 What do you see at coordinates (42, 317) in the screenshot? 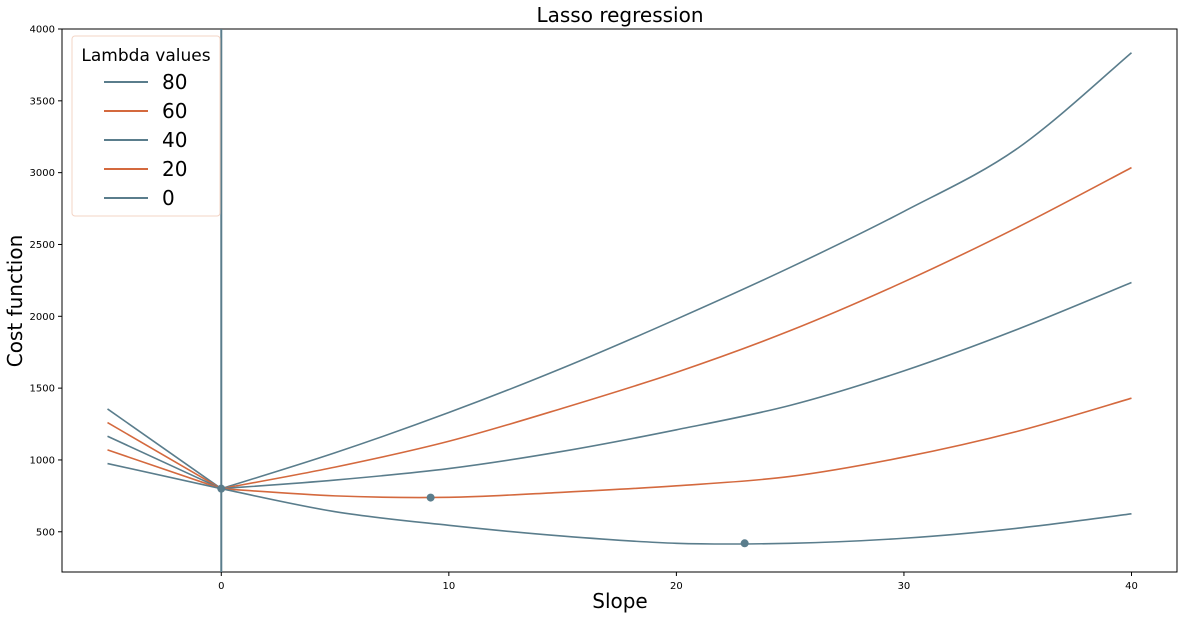
I see `y-tick-label: 2000` at bounding box center [42, 317].